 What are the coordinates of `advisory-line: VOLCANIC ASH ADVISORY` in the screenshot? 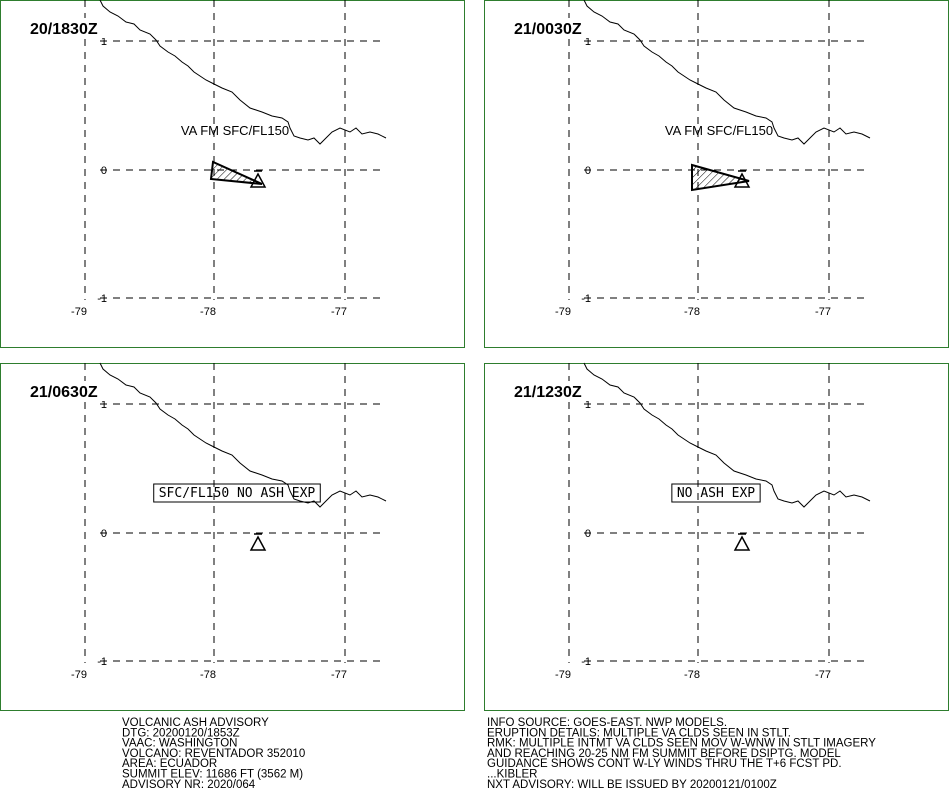 It's located at (195, 723).